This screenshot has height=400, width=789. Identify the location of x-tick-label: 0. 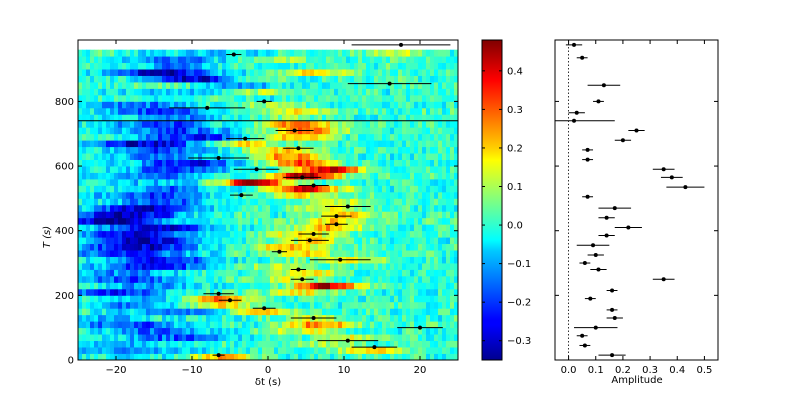
(268, 370).